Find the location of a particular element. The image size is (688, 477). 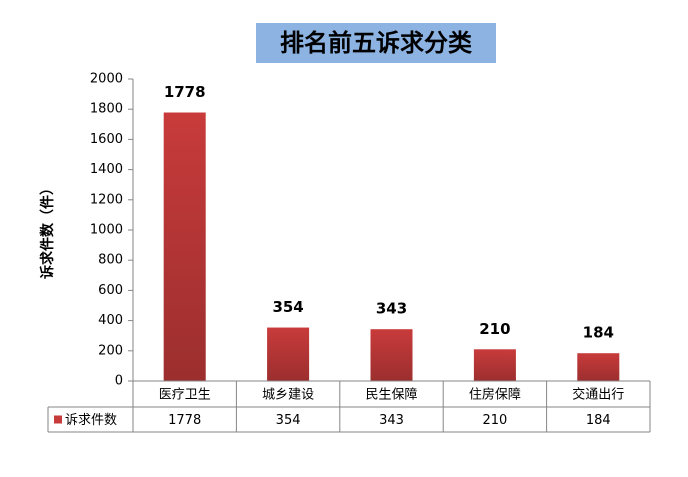

title-background is located at coordinates (376, 43).